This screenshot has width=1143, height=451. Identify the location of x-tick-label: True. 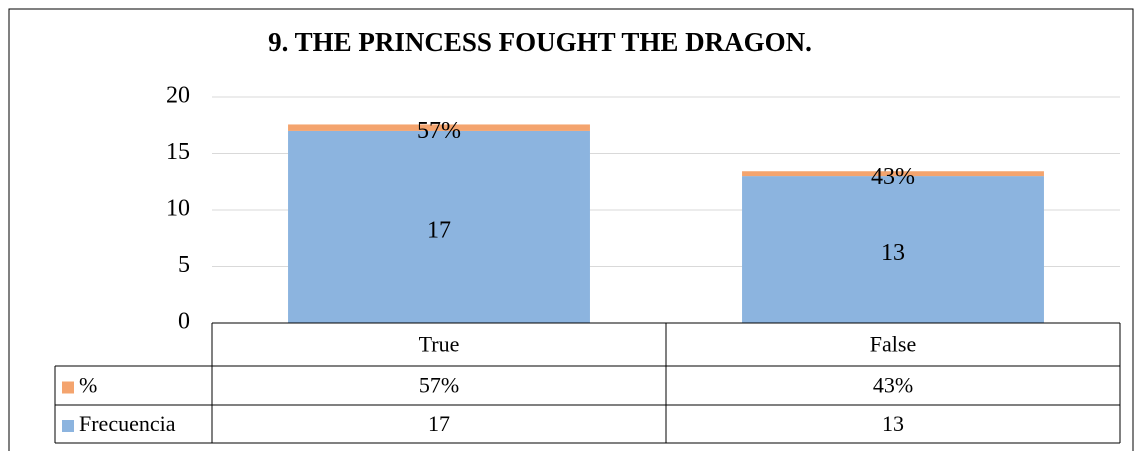
(439, 344).